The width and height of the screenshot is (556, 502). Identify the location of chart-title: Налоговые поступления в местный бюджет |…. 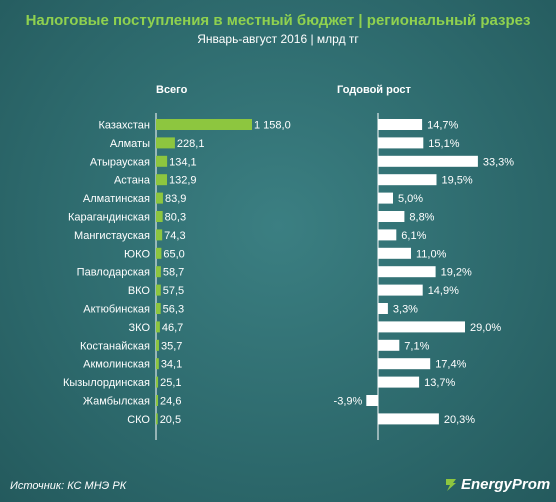
(278, 20).